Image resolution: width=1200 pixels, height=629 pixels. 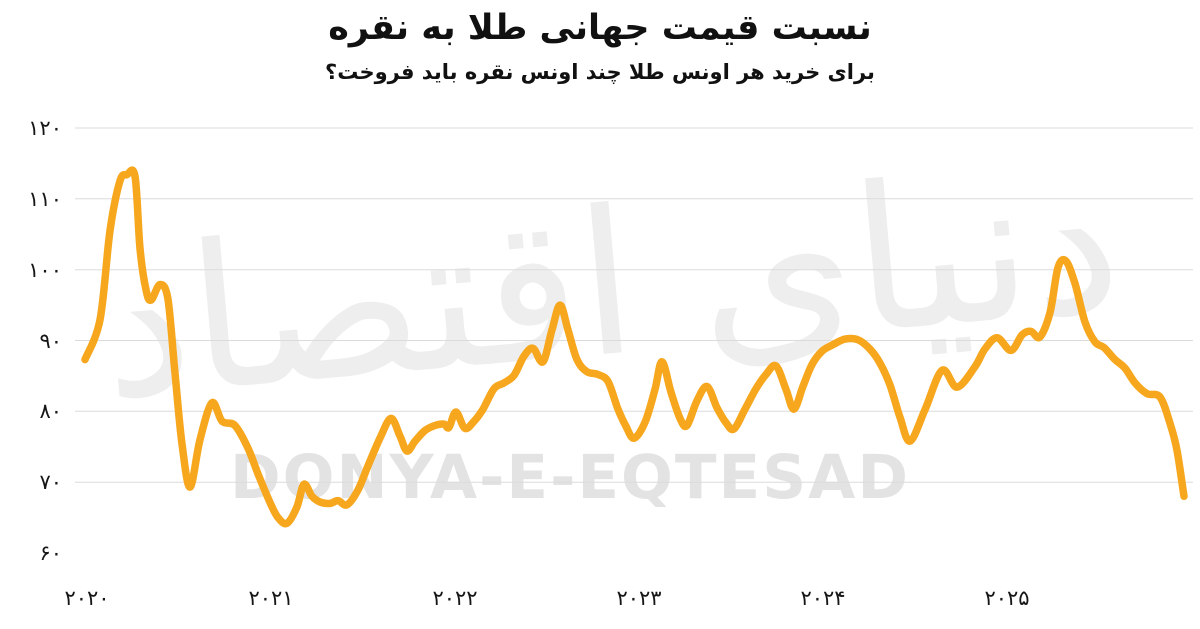 I want to click on x-tick-label-2025: ۲۰۲۵, so click(x=1007, y=598).